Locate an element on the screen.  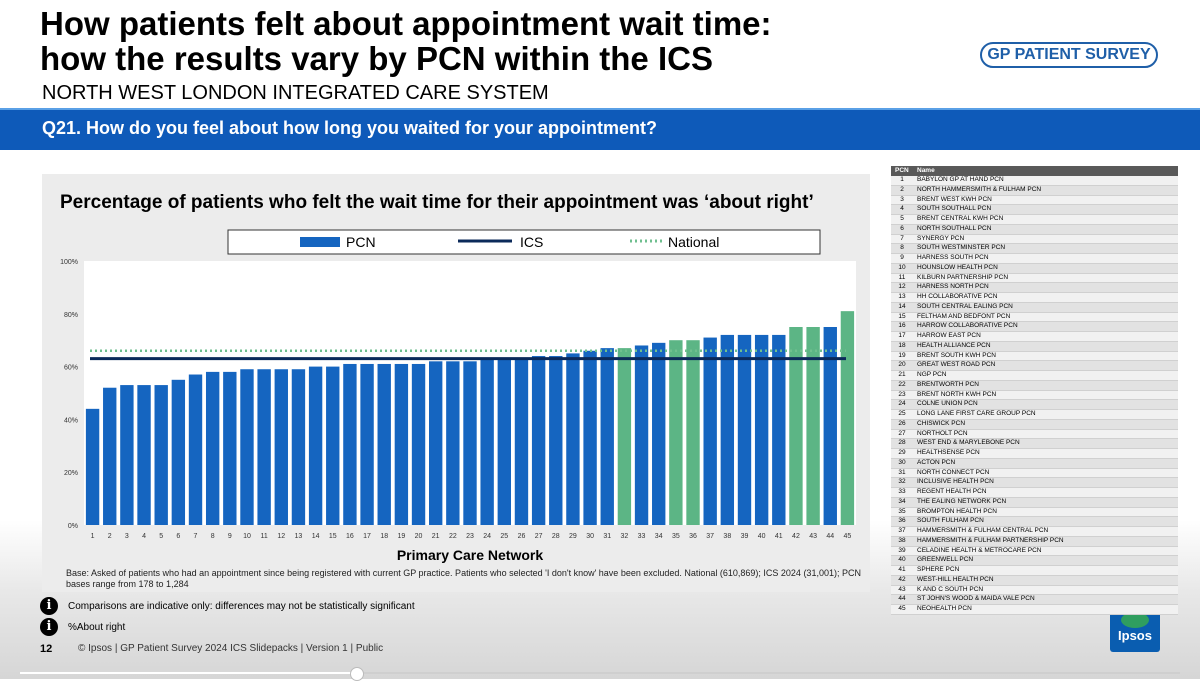
table-row: 32 INCLUSIVE HEALTH PCN is located at coordinates (1034, 482).